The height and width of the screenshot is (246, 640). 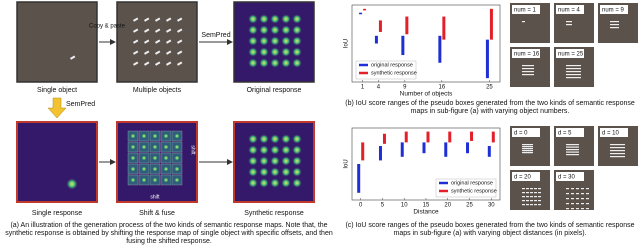 I want to click on x-tick-label: 25, so click(x=489, y=88).